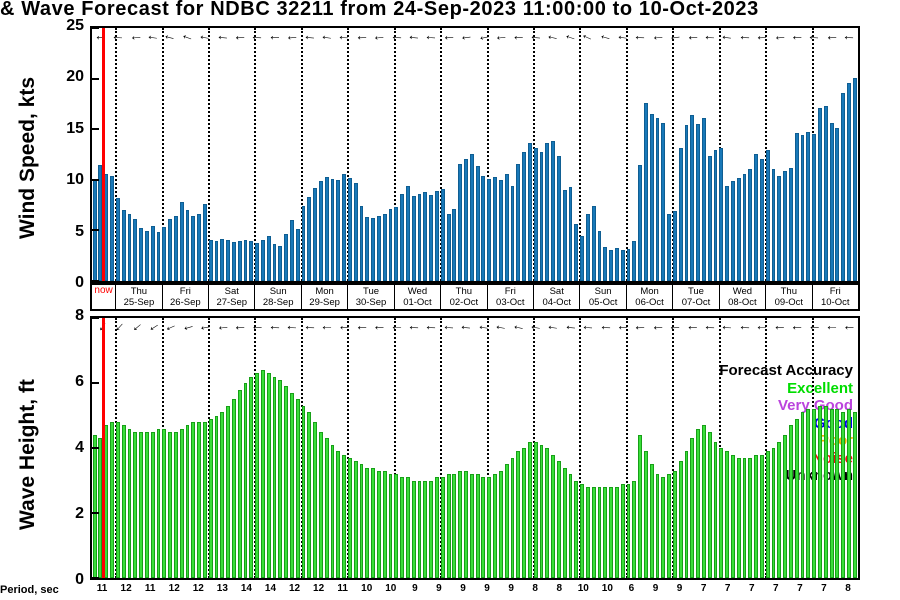  Describe the element at coordinates (556, 302) in the screenshot. I see `day-date: 04-Oct` at that location.